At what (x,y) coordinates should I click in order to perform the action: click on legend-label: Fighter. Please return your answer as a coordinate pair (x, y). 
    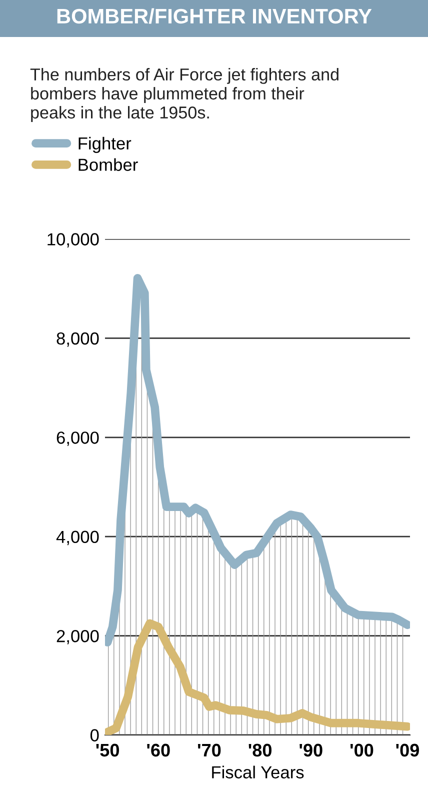
    Looking at the image, I should click on (105, 145).